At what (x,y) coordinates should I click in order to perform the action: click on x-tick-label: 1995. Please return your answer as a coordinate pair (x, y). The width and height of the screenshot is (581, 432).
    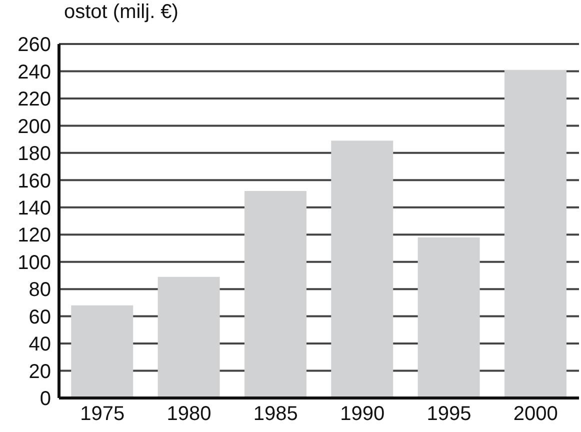
    Looking at the image, I should click on (449, 414).